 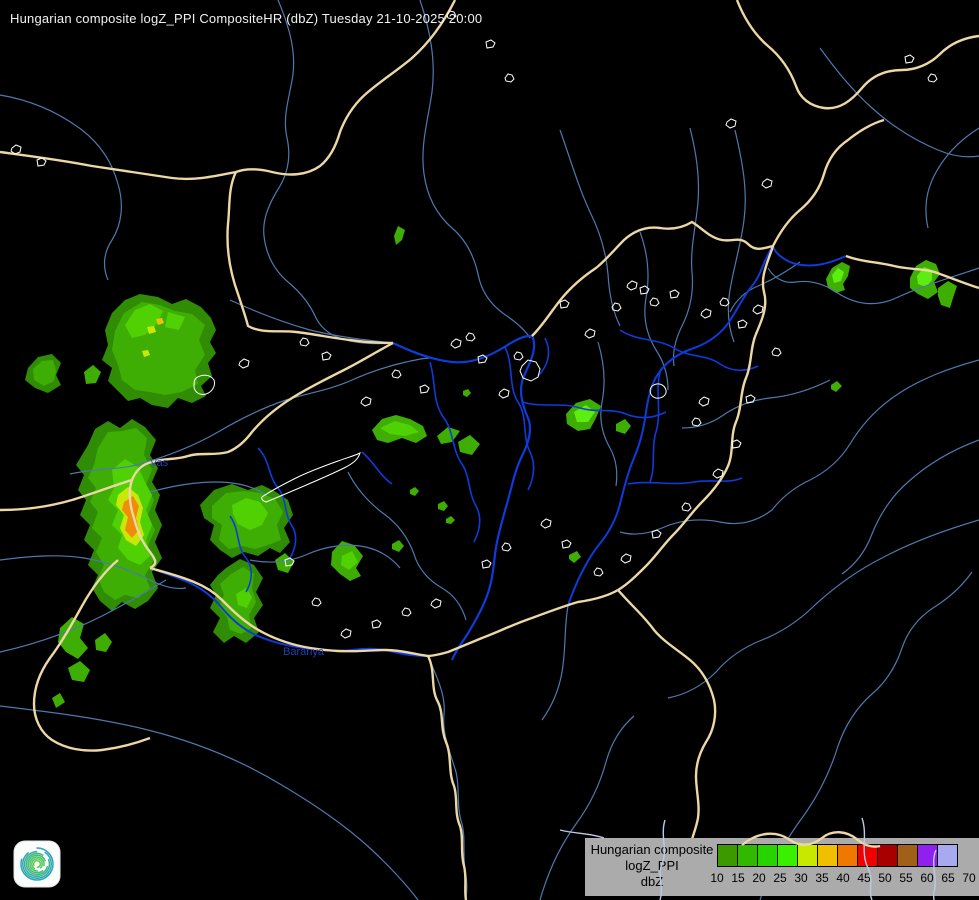 I want to click on county-labels-layer: Vas Baranya, so click(x=237, y=557).